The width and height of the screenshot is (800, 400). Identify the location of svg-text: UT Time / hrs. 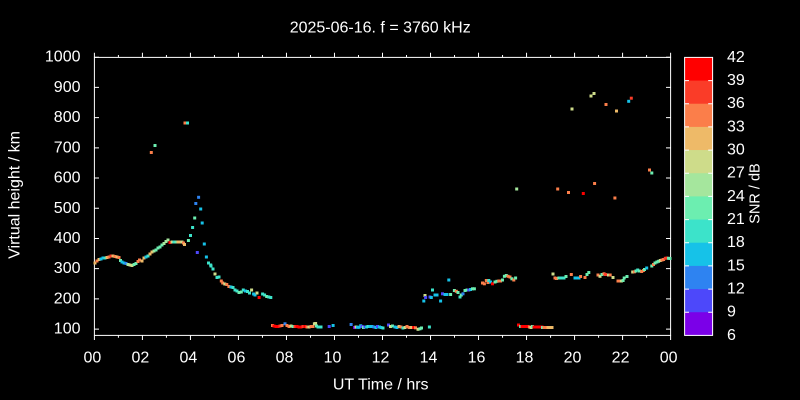
(381, 385).